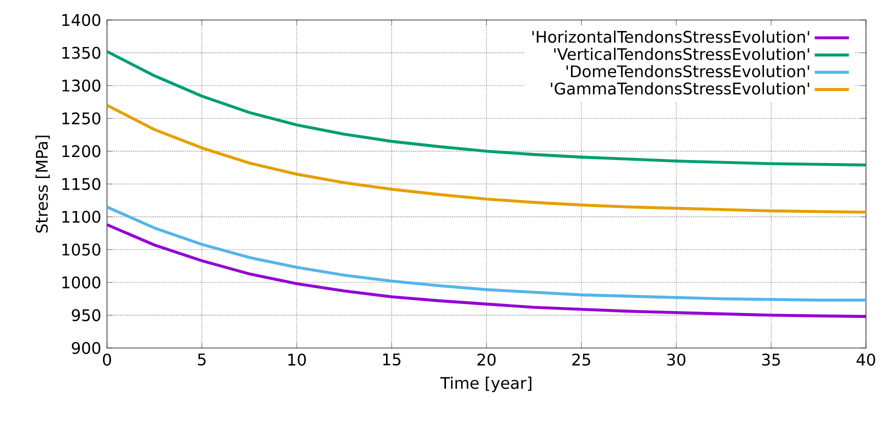 This screenshot has width=881, height=426. What do you see at coordinates (391, 360) in the screenshot?
I see `x-tick-label: 15` at bounding box center [391, 360].